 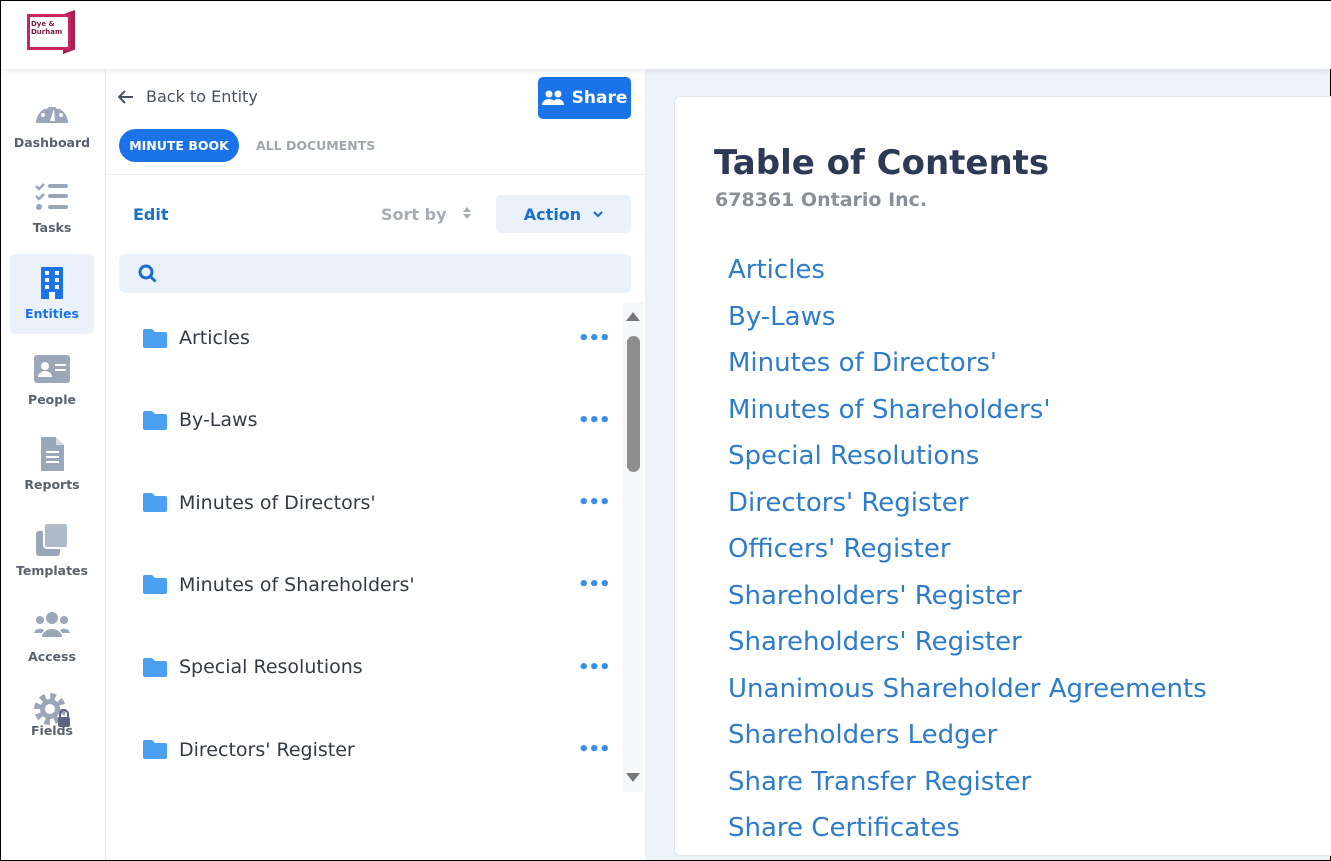 I want to click on action-label: Action, so click(x=552, y=214).